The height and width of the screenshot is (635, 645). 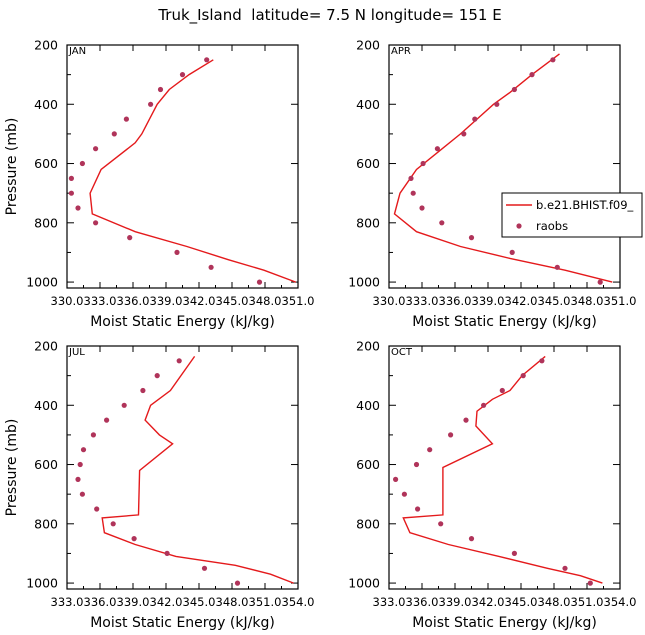 What do you see at coordinates (265, 602) in the screenshot?
I see `x-tick-label: 351.0` at bounding box center [265, 602].